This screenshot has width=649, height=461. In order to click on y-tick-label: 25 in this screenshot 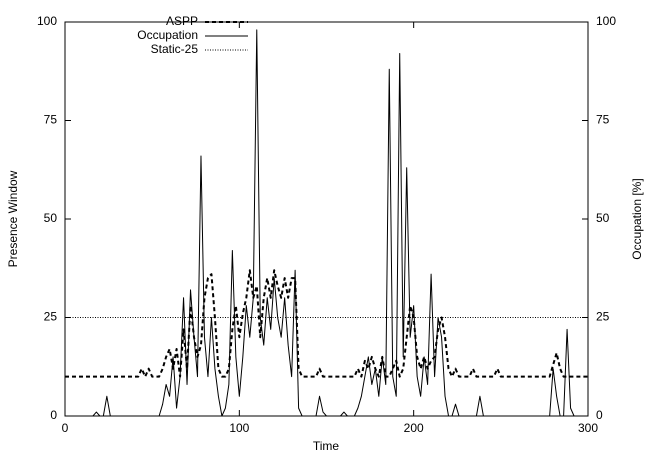, I will do `click(51, 317)`.